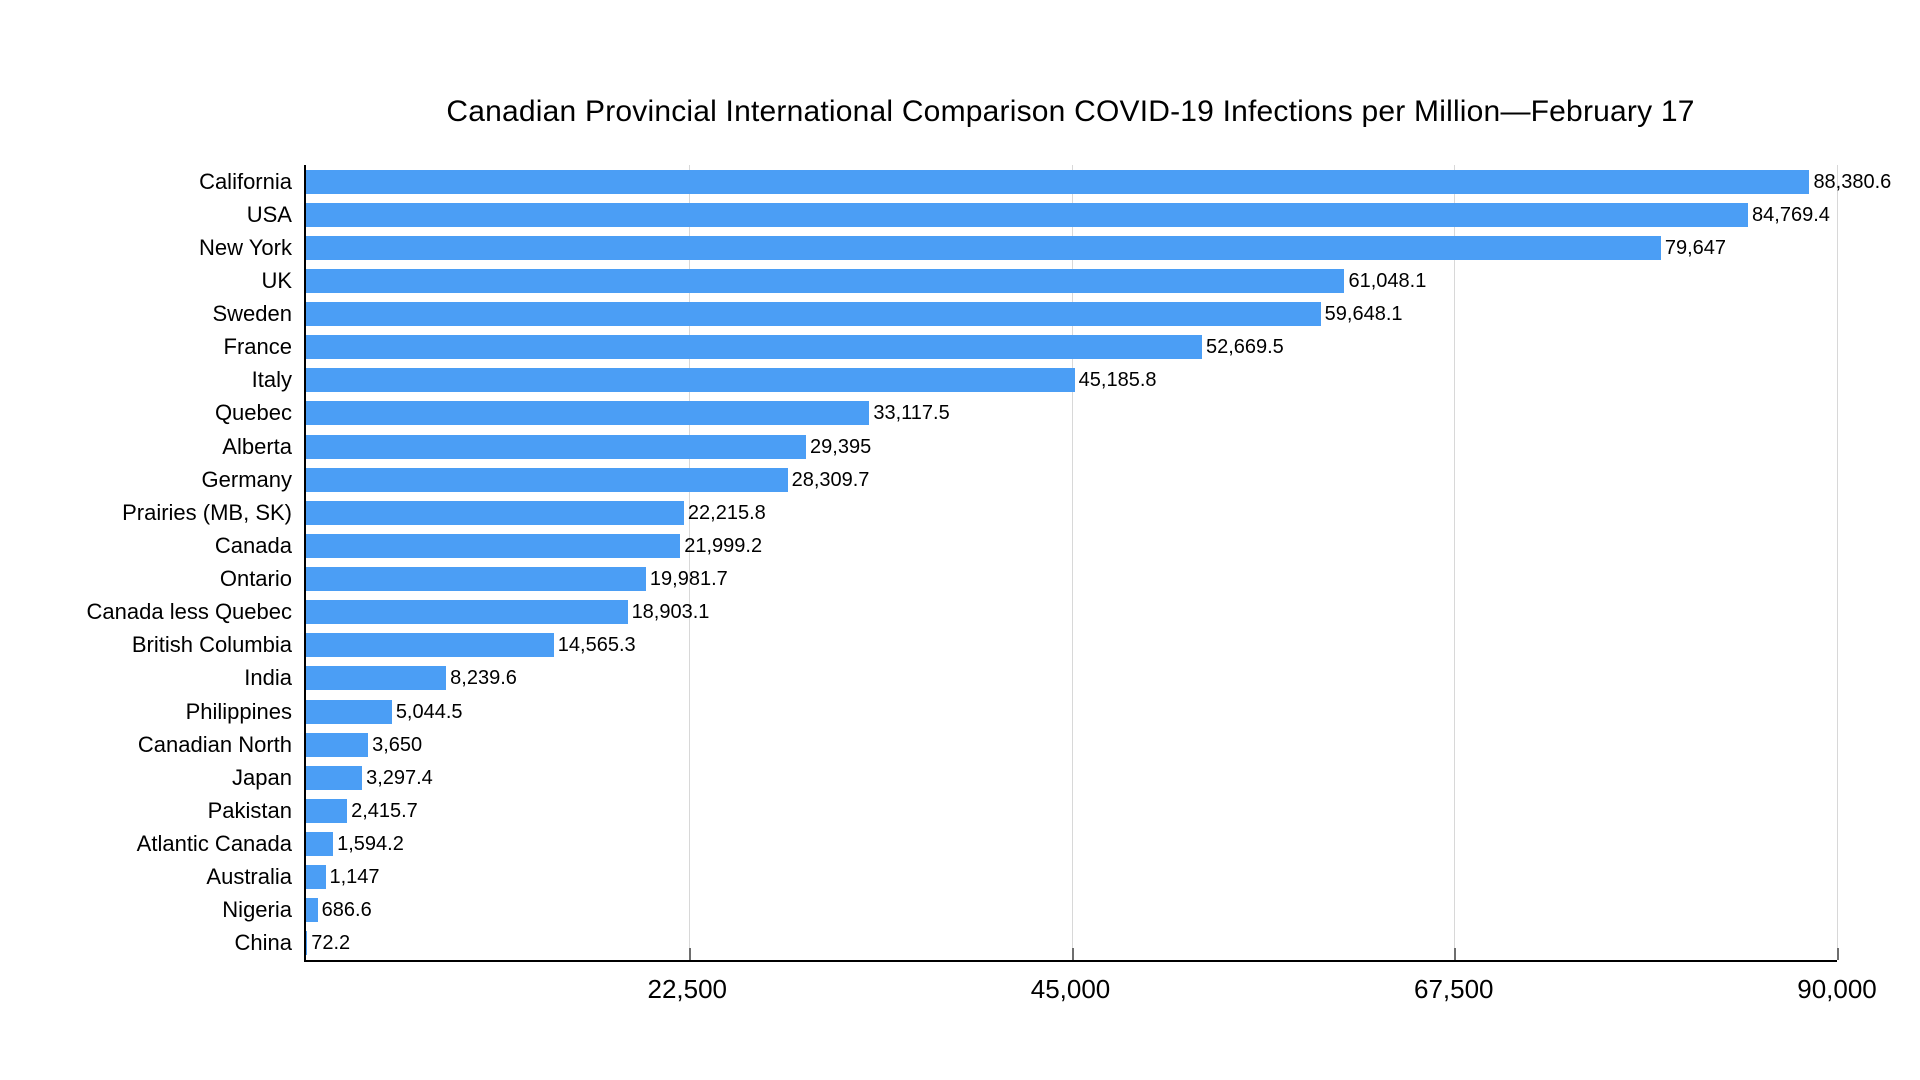 Image resolution: width=1920 pixels, height=1080 pixels. What do you see at coordinates (483, 678) in the screenshot?
I see `value-label: 8,239.6` at bounding box center [483, 678].